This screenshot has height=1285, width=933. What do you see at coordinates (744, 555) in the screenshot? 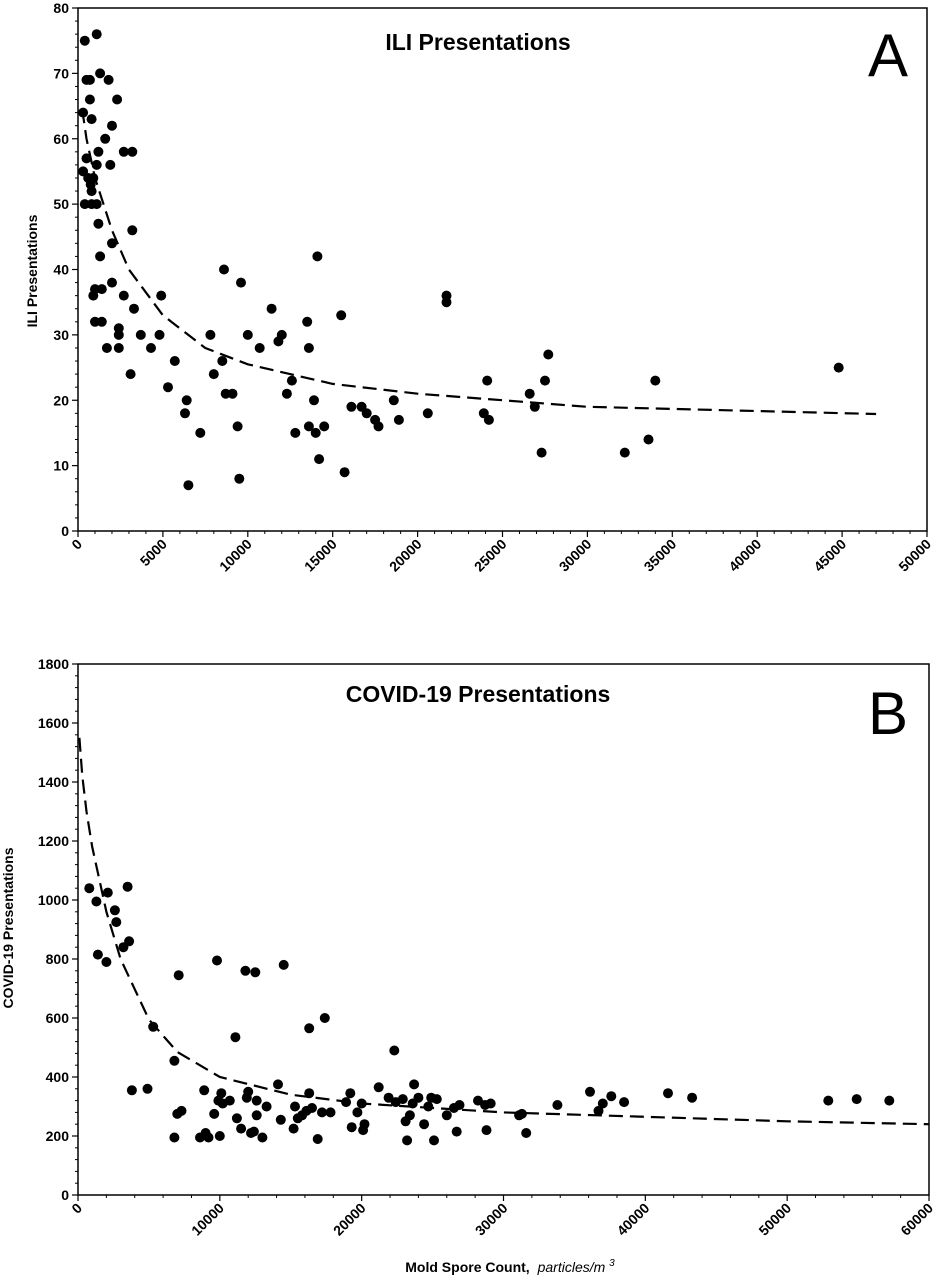
I see `x-tick-label-a: 40000` at bounding box center [744, 555].